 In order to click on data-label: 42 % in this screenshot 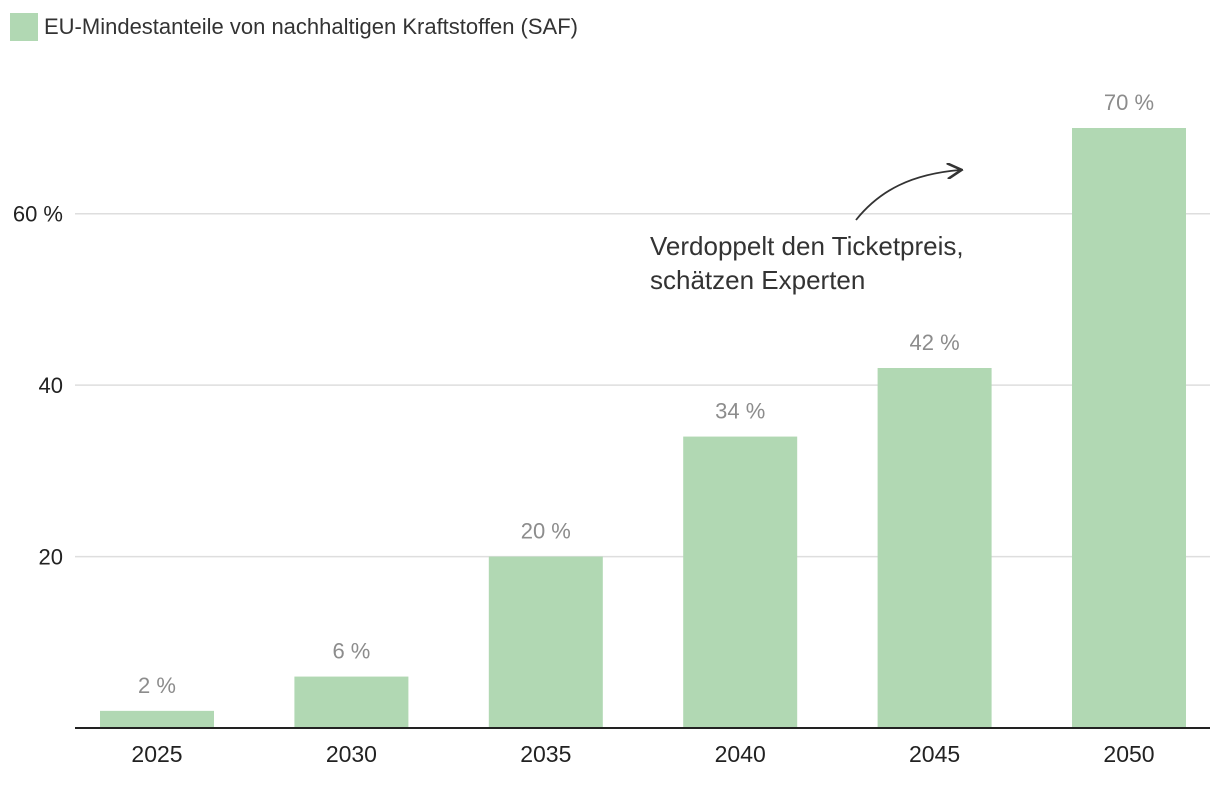, I will do `click(935, 342)`.